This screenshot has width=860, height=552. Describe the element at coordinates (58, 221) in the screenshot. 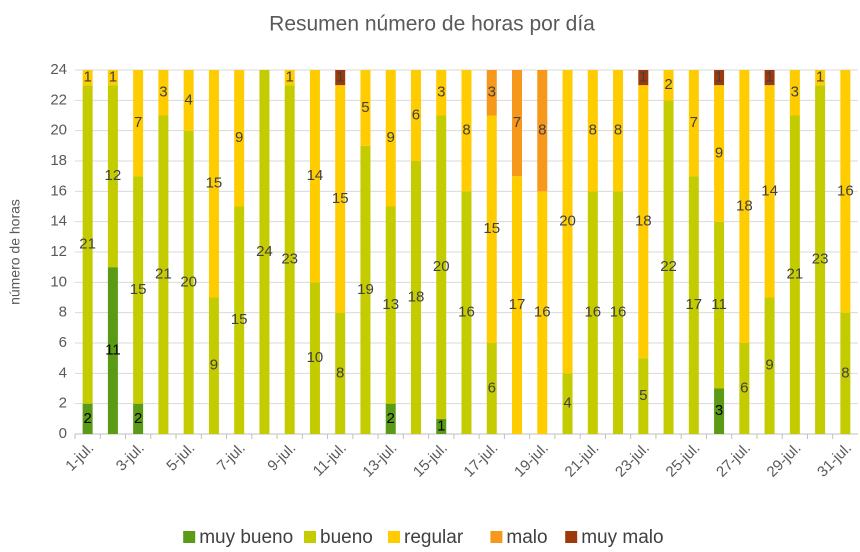

I see `y-tick-label: 14` at that location.